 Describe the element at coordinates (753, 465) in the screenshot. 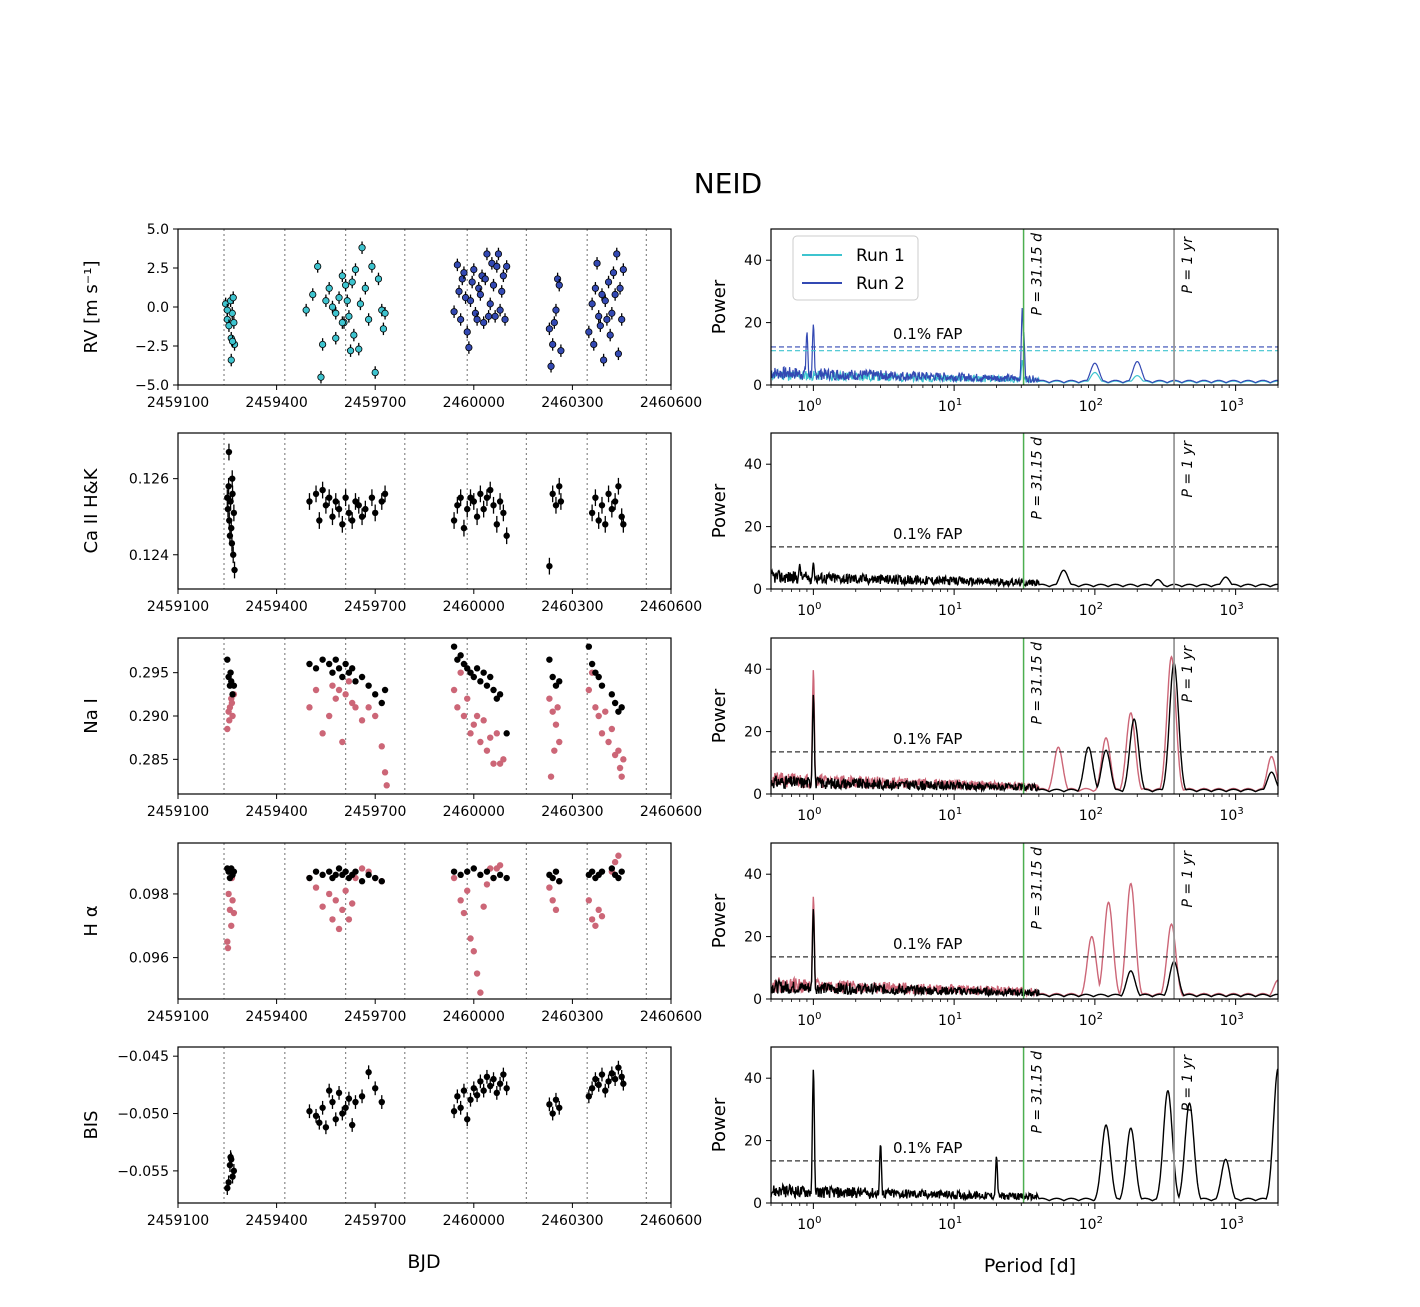

I see `y-tick-label: 40` at that location.